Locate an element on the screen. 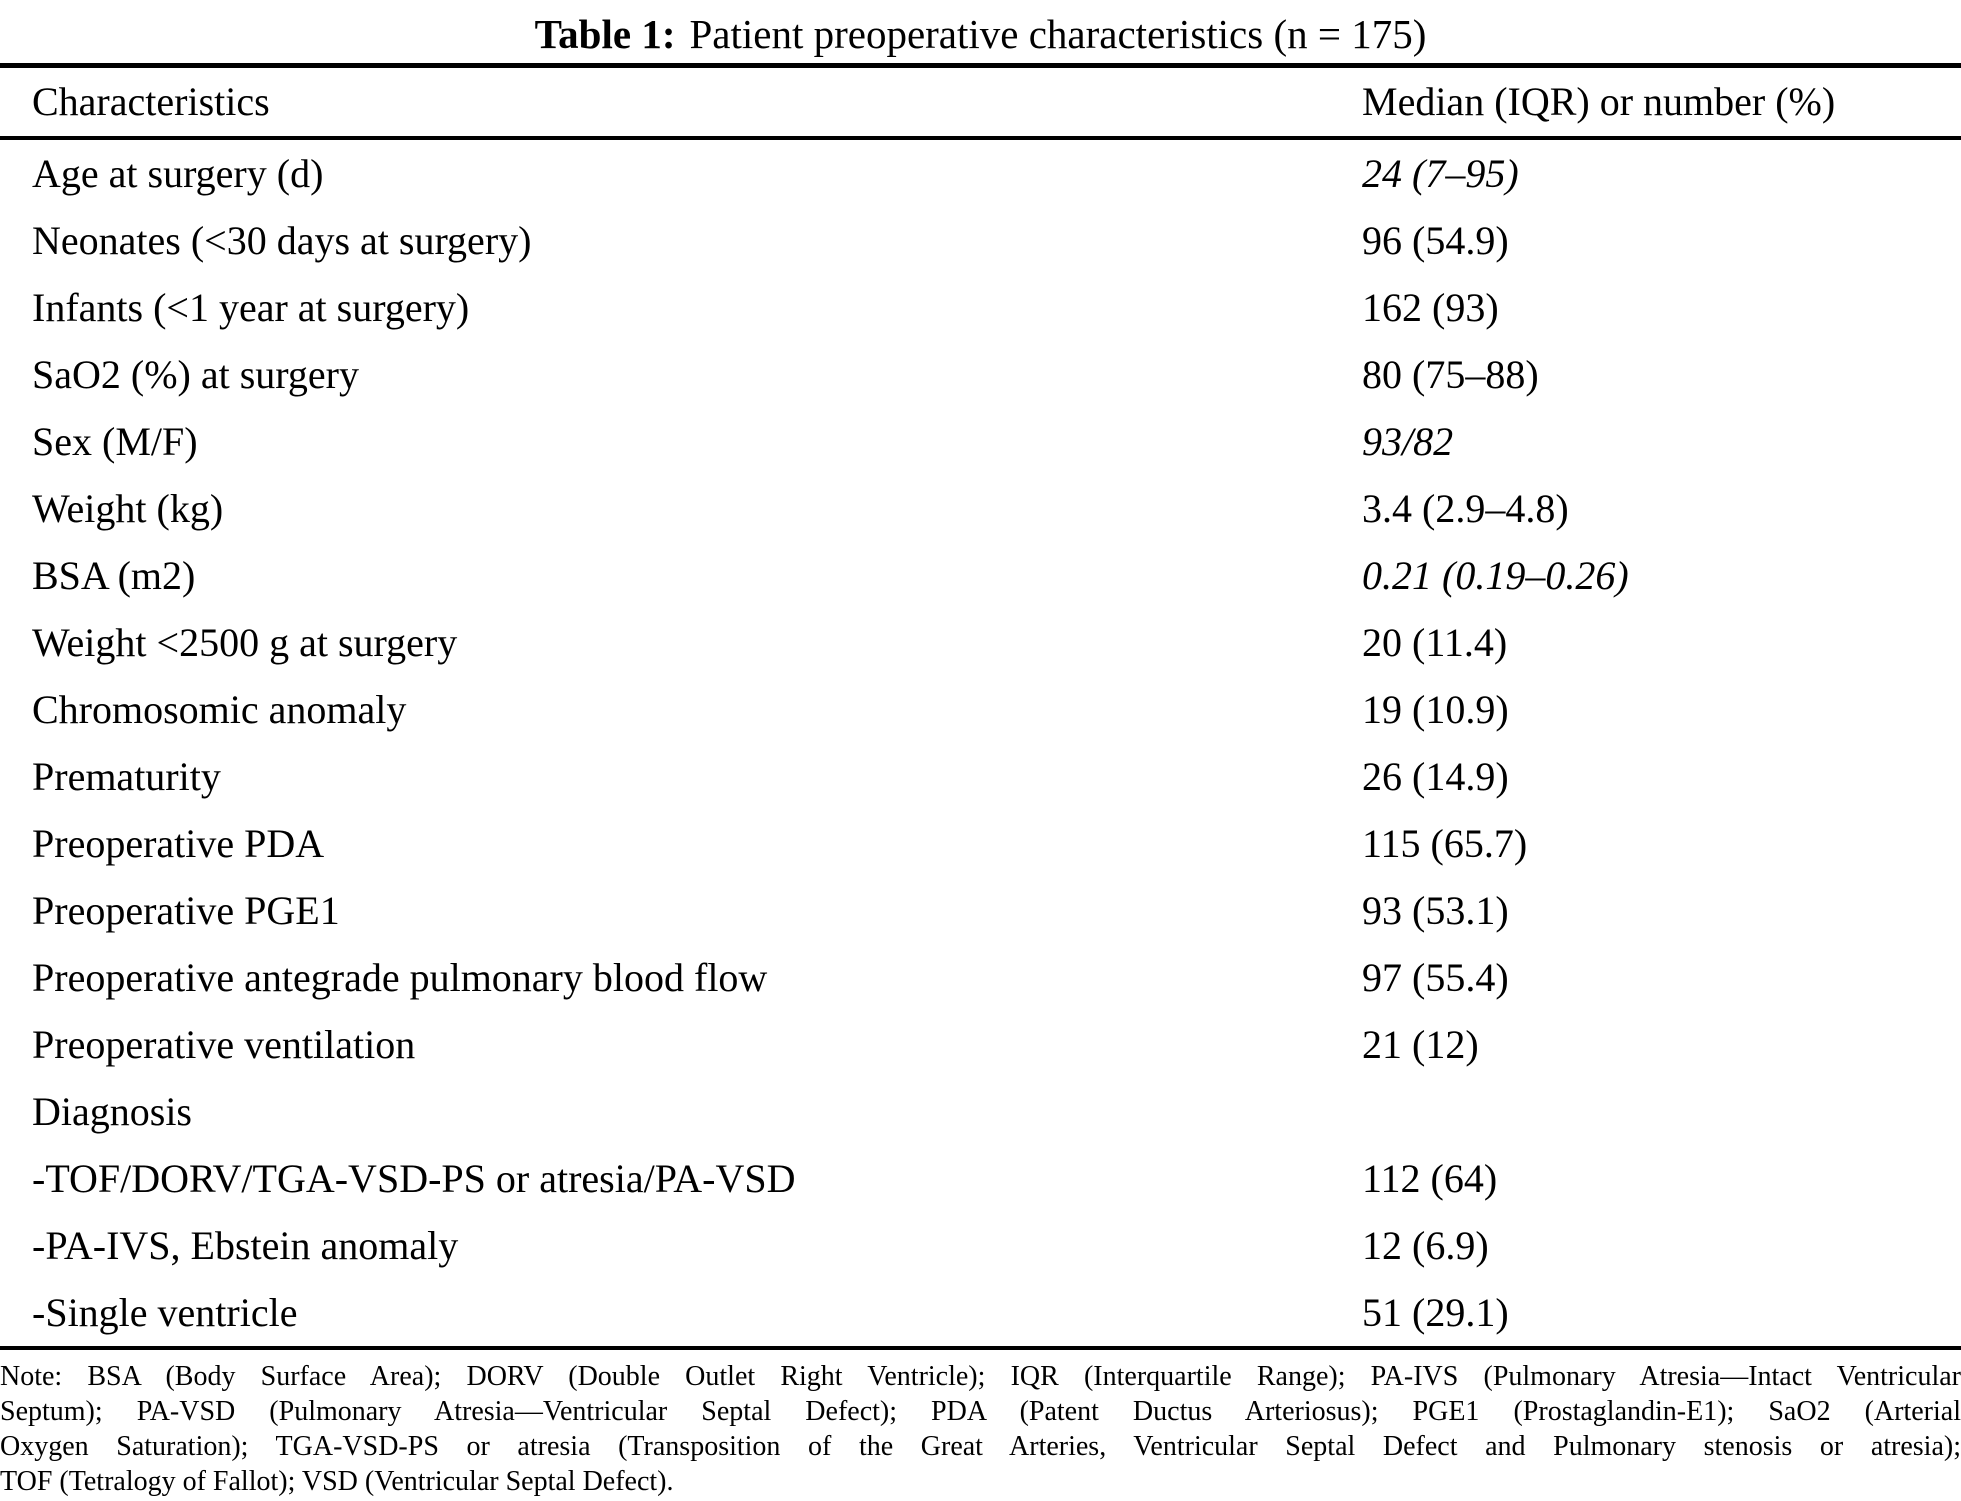  row-label: SaO2 (%) at surgery is located at coordinates (195, 374).